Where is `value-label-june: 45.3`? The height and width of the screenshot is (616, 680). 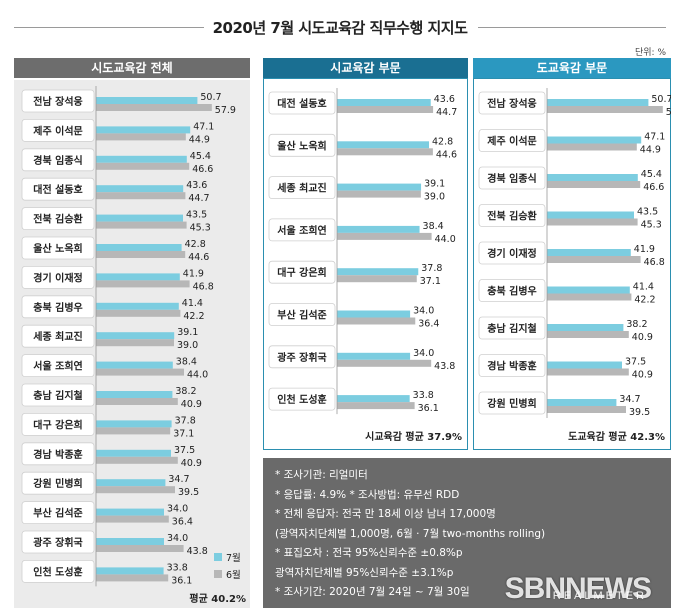
value-label-june: 45.3 is located at coordinates (651, 225).